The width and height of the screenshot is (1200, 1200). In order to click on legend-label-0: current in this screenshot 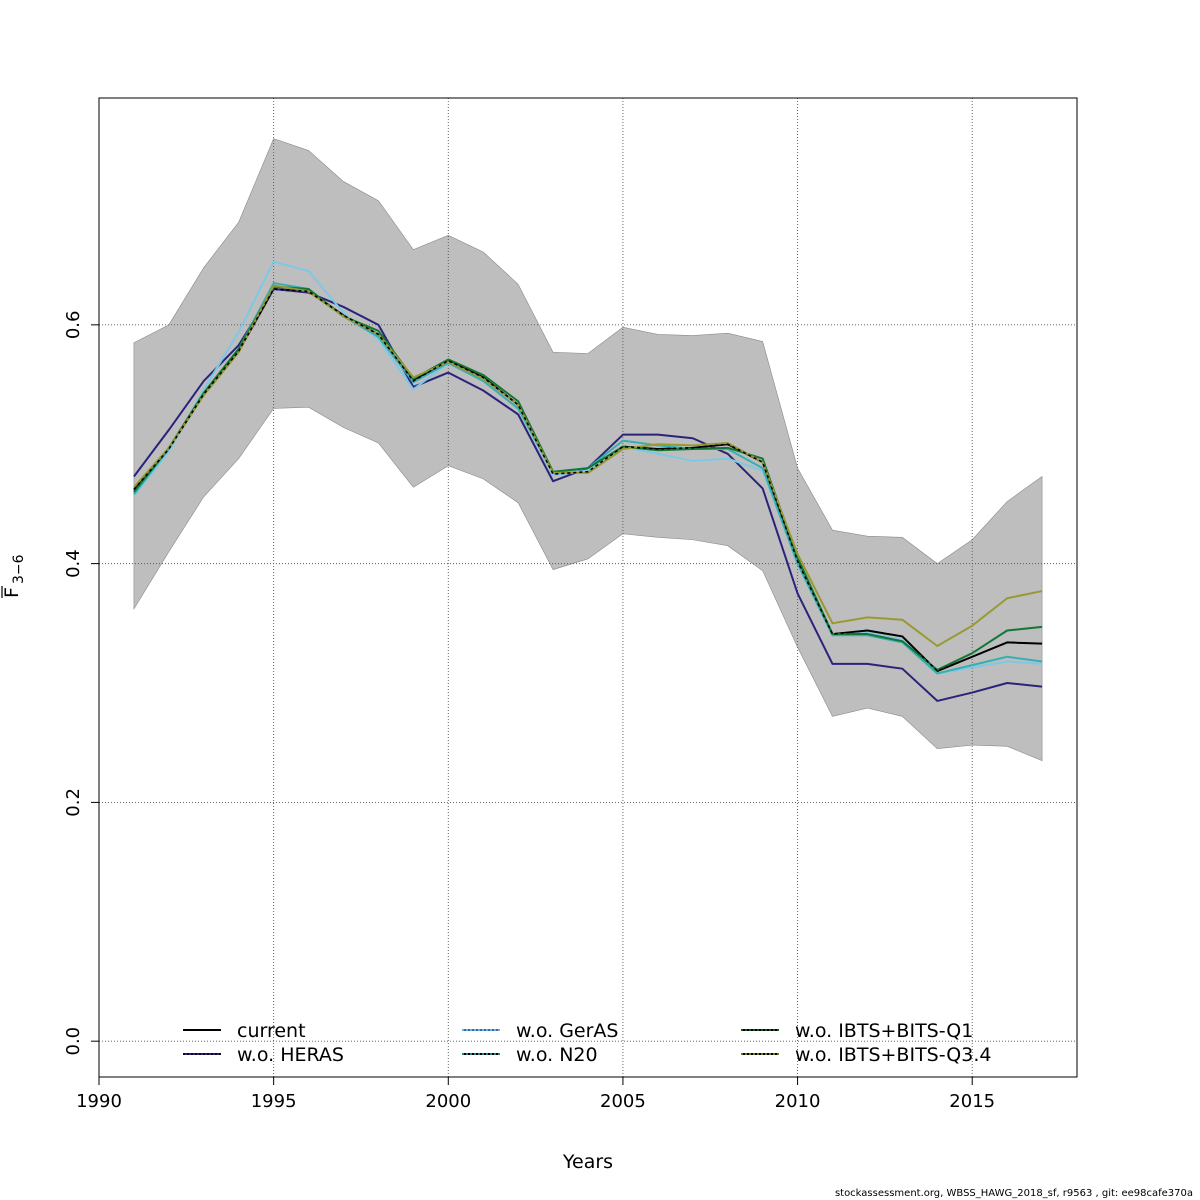, I will do `click(271, 1031)`.